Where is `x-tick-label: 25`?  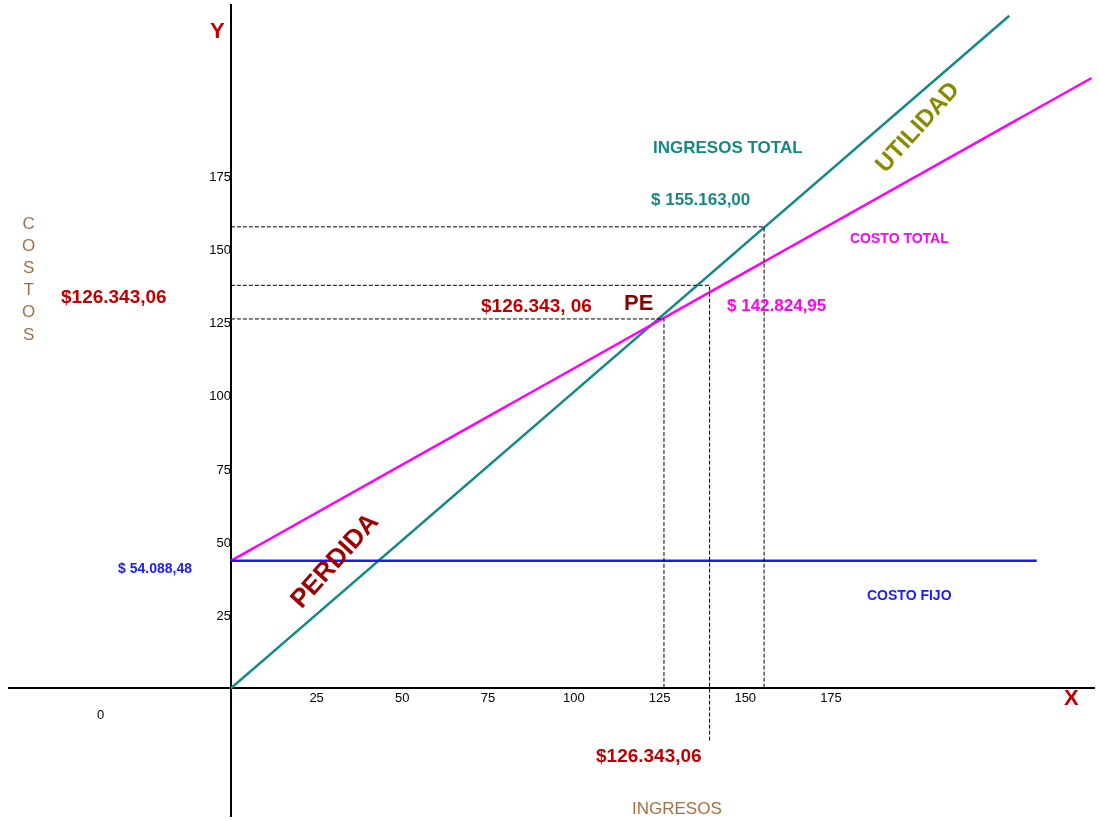
x-tick-label: 25 is located at coordinates (316, 698).